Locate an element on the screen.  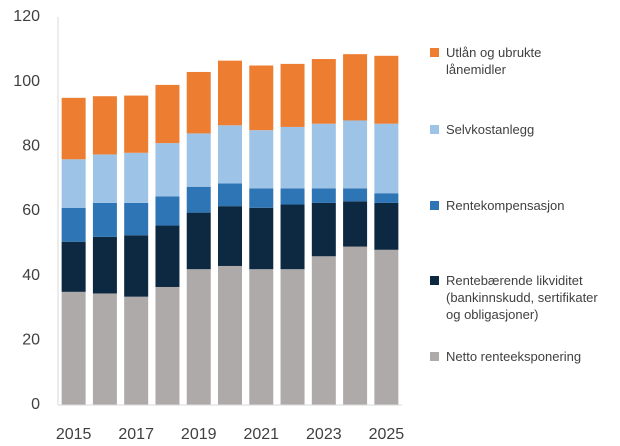
x-tick-label: 2015 is located at coordinates (74, 434).